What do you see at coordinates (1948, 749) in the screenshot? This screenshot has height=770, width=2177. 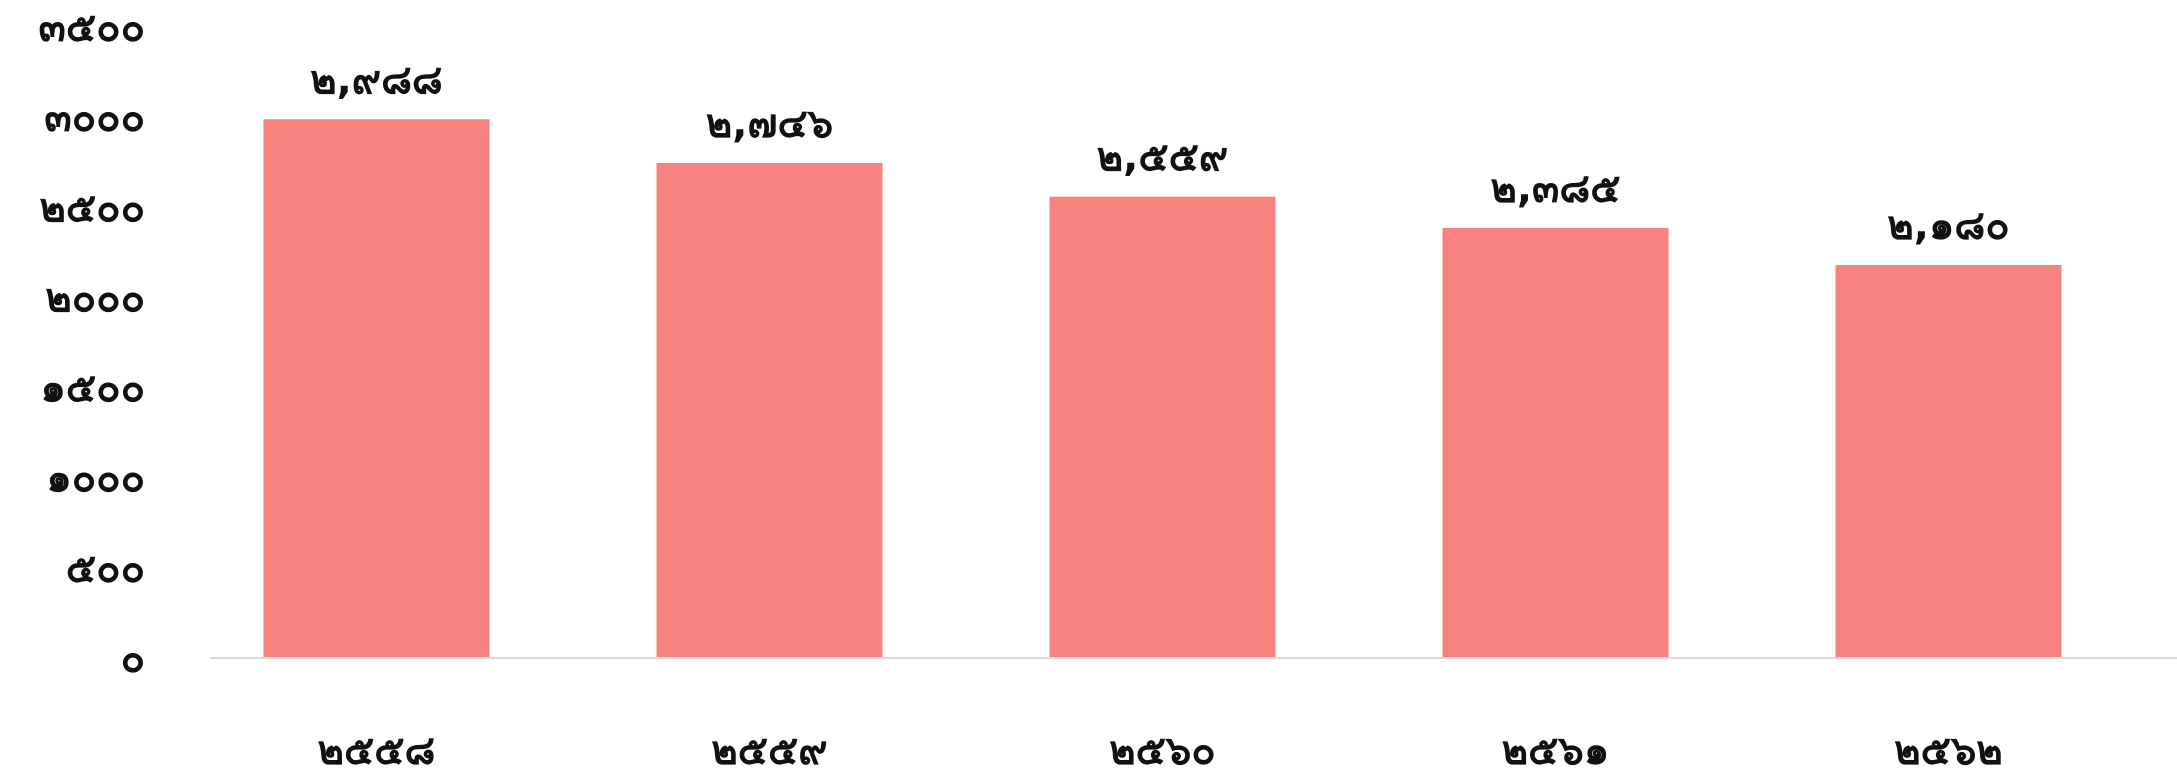 I see `x-category-label: ๒๕๖๒` at bounding box center [1948, 749].